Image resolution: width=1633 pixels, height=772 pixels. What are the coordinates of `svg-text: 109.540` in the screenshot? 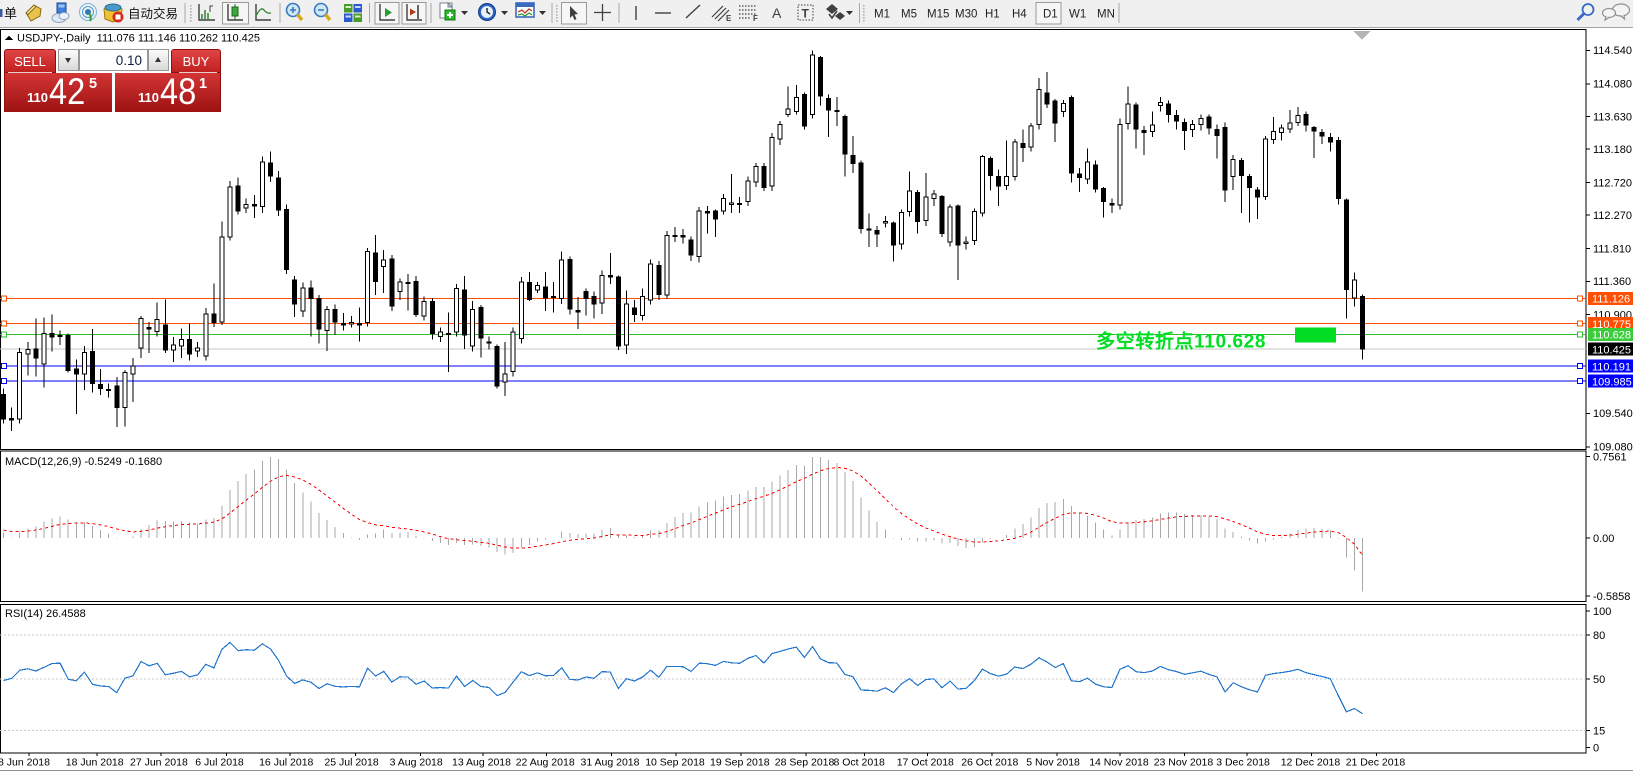 It's located at (1613, 414).